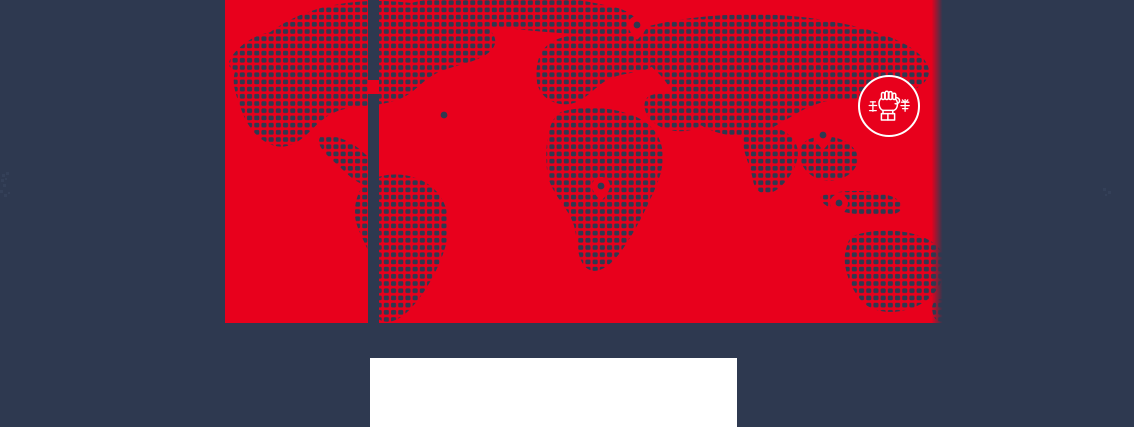  I want to click on raised-fist-logo, so click(889, 106).